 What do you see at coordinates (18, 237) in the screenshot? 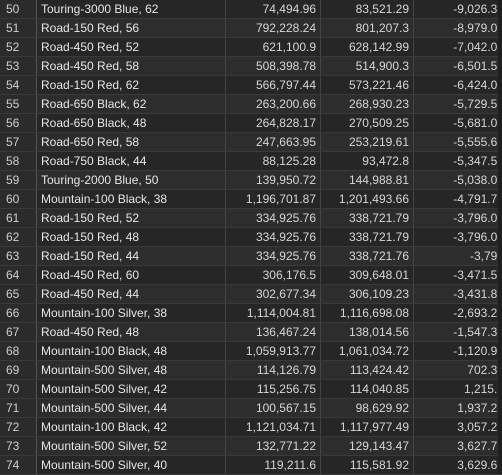
I see `row-number-cell: 62` at bounding box center [18, 237].